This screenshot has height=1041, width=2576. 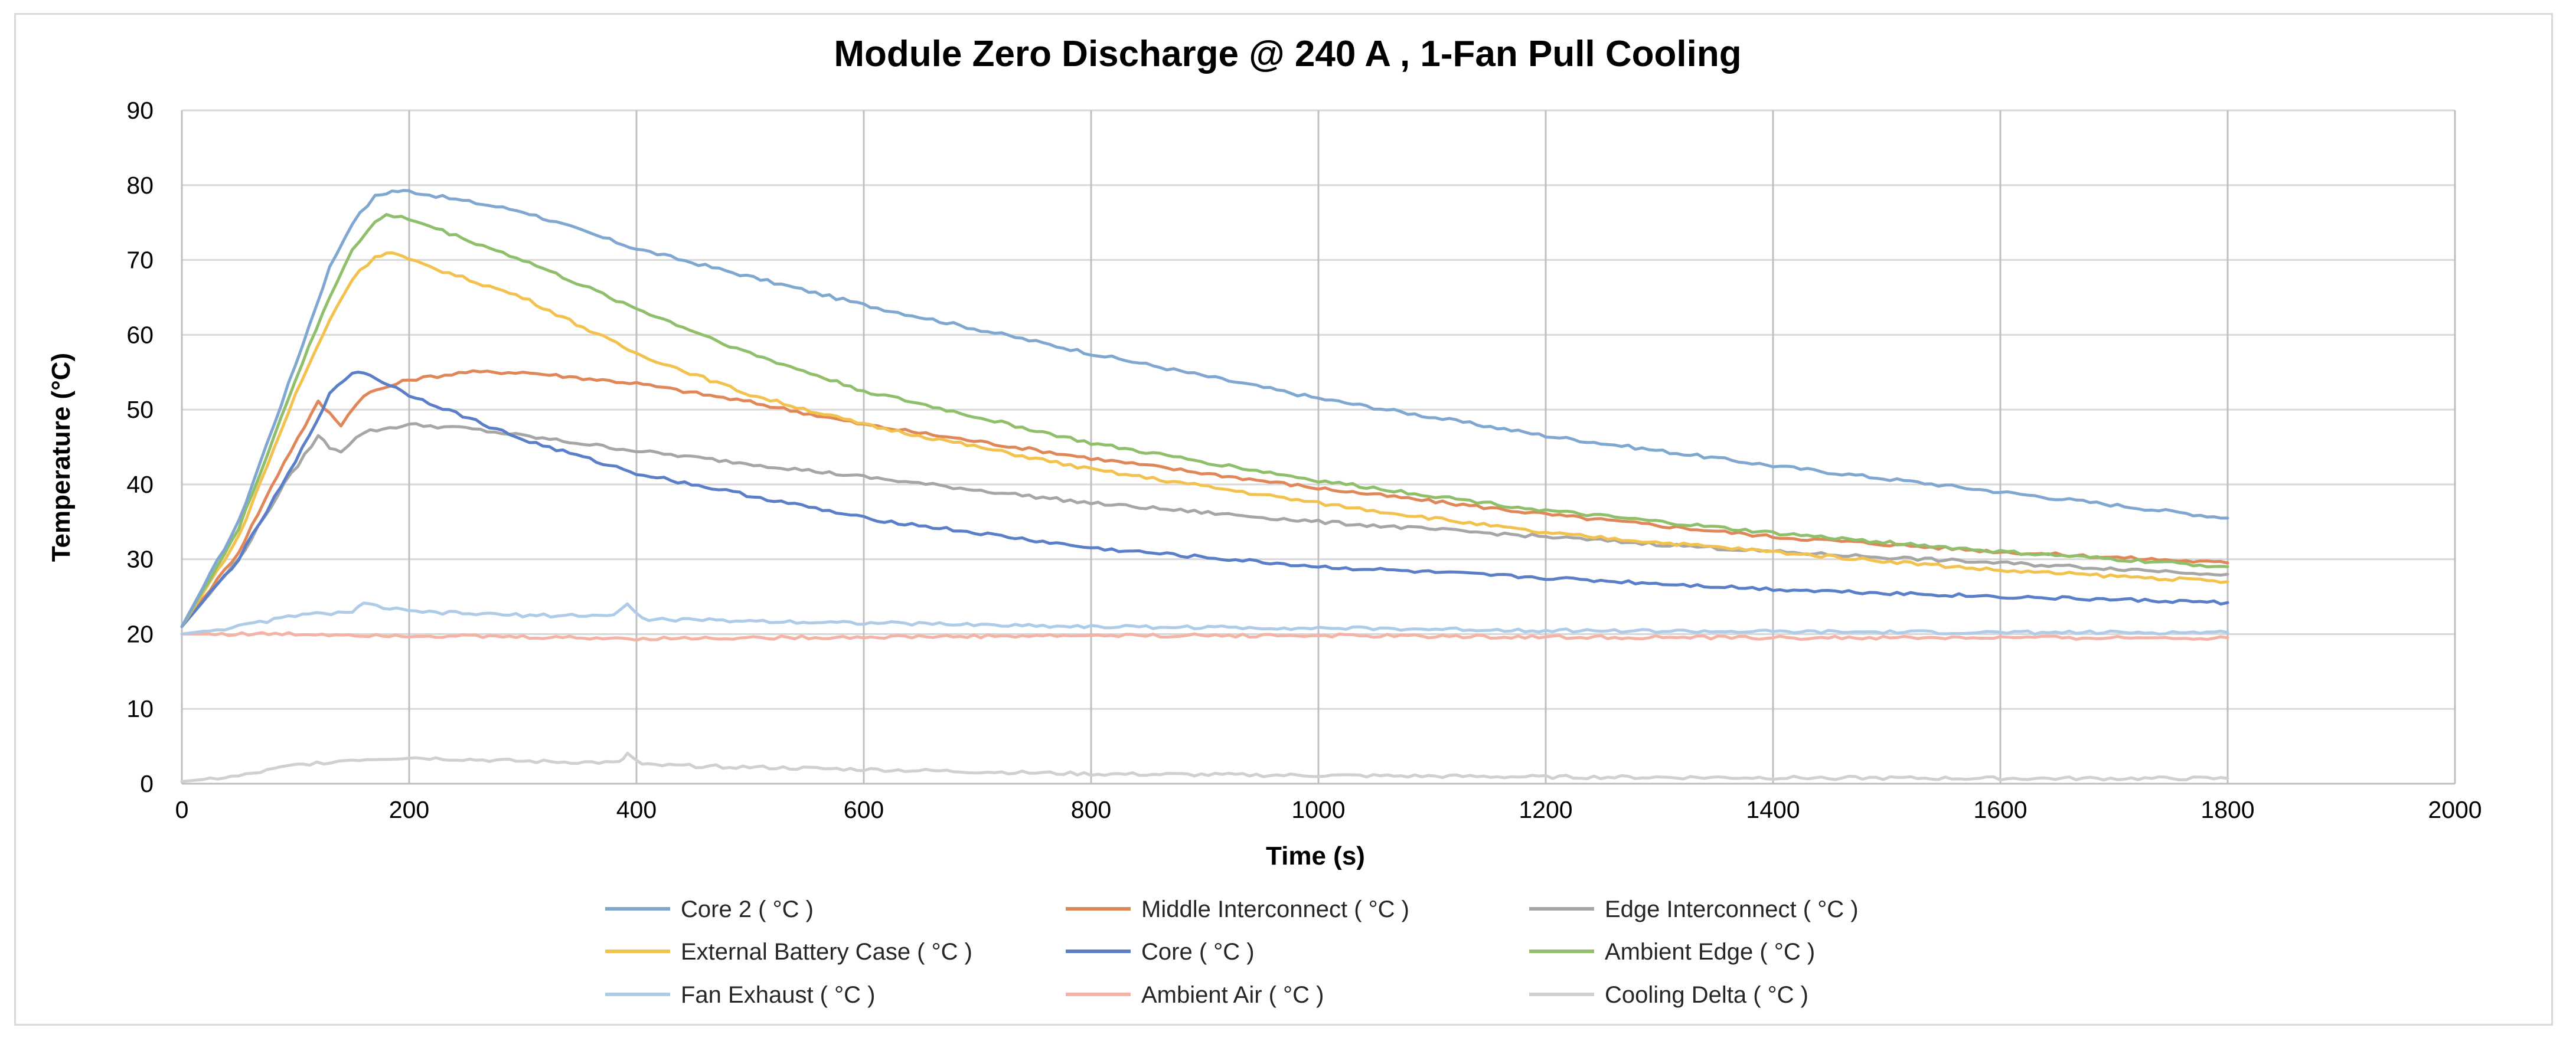 What do you see at coordinates (1318, 810) in the screenshot?
I see `x-tick-label: 1000` at bounding box center [1318, 810].